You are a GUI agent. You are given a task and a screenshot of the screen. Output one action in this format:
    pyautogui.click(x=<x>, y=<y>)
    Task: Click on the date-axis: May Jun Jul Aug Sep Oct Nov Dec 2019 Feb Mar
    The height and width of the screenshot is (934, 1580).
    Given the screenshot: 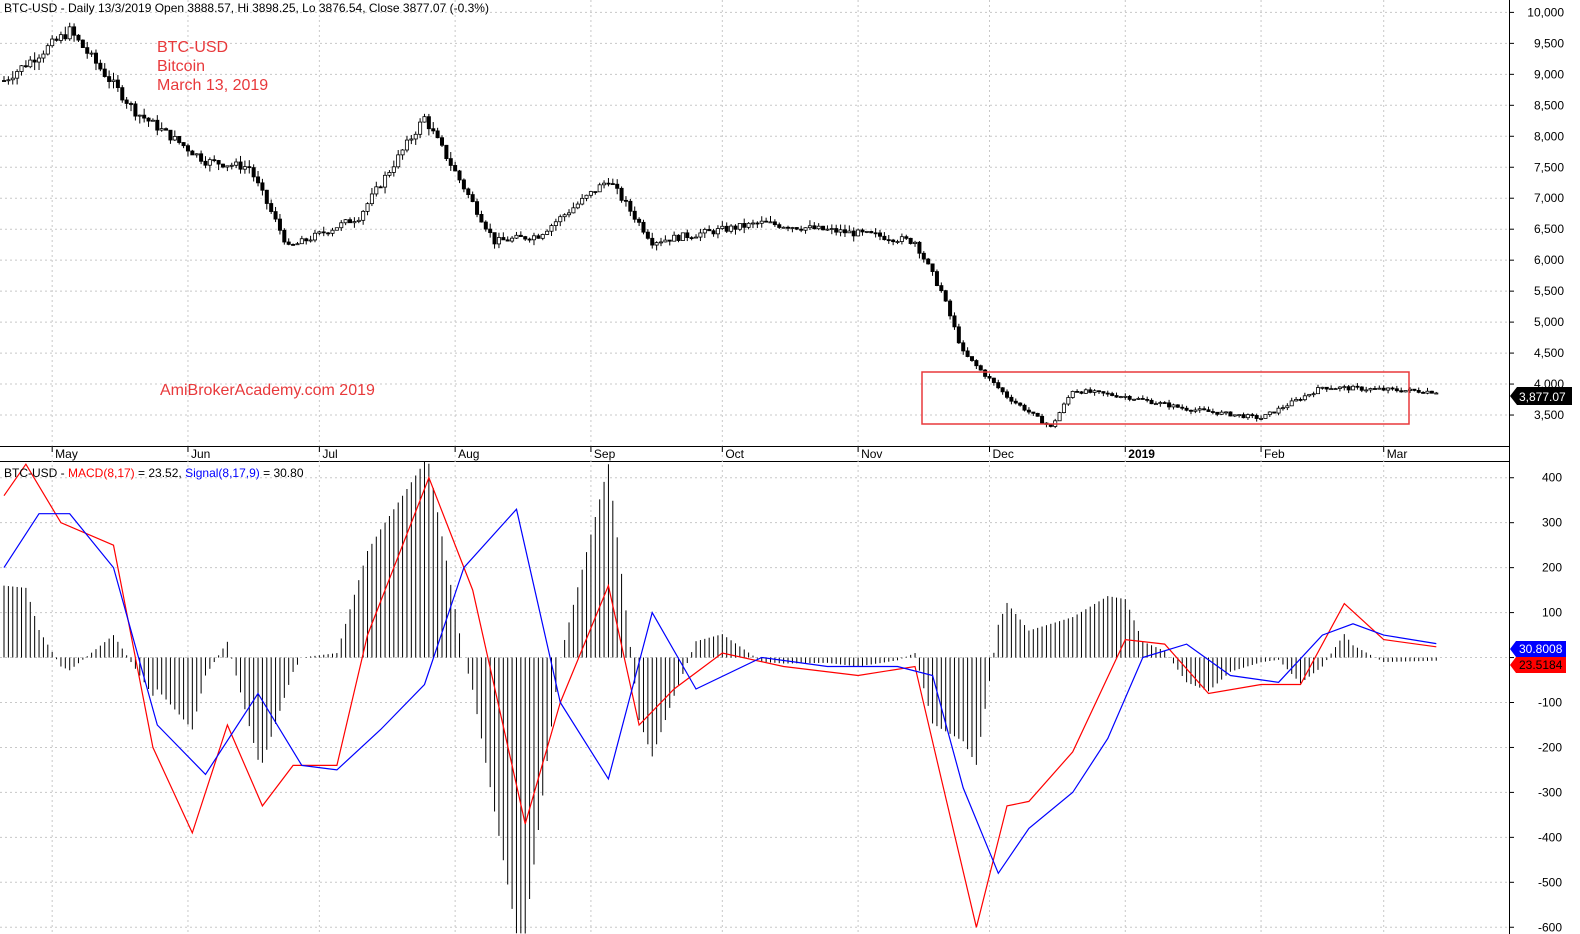 What is the action you would take?
    pyautogui.click(x=729, y=453)
    